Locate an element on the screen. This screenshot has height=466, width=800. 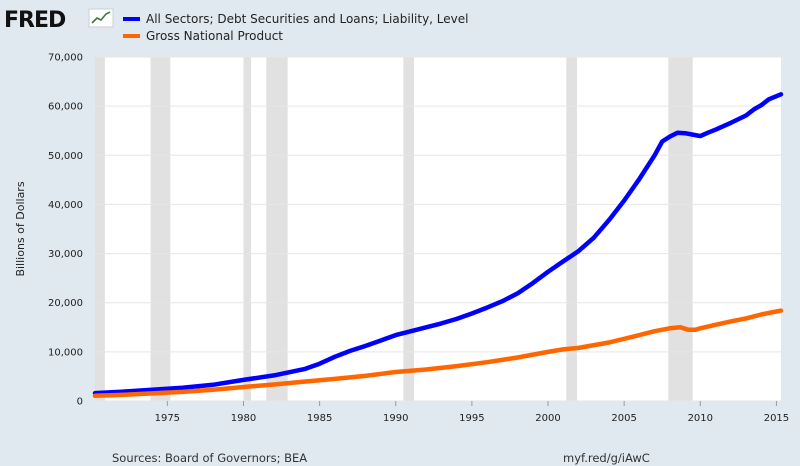
y-tick-label: 70,000 is located at coordinates (65, 58).